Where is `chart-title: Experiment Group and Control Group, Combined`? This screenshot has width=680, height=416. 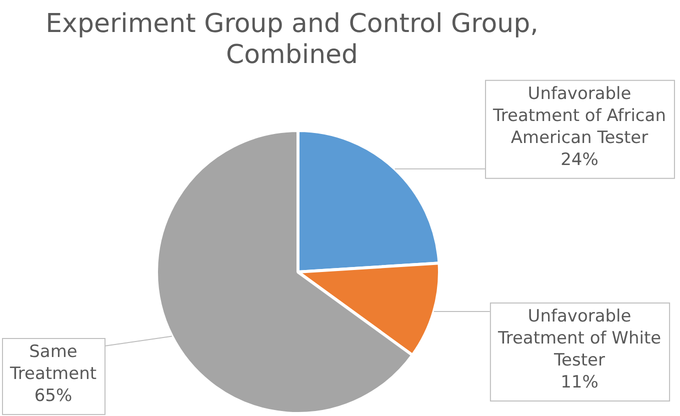
chart-title: Experiment Group and Control Group, Combined is located at coordinates (292, 39).